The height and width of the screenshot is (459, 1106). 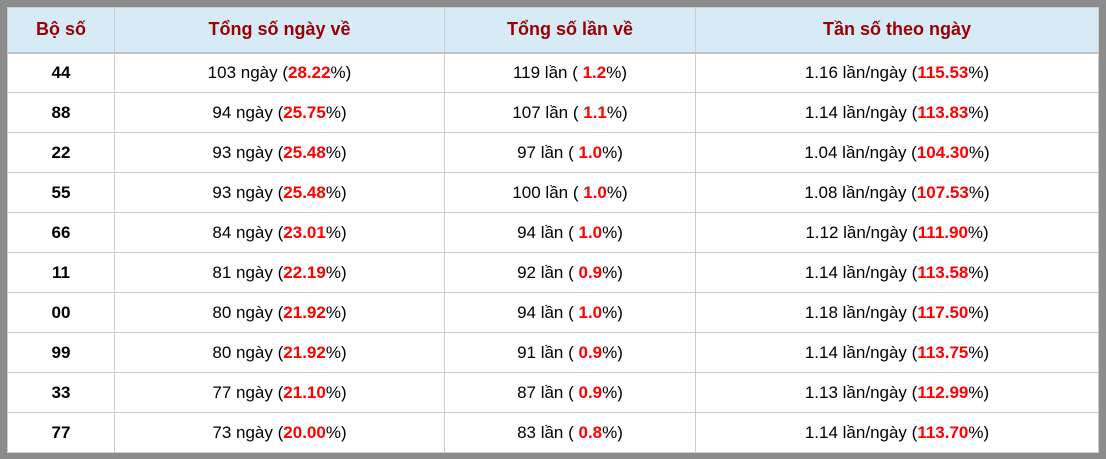 What do you see at coordinates (897, 152) in the screenshot?
I see `cell-daily-frequency: 1.04 lần/ngày (104.30%)` at bounding box center [897, 152].